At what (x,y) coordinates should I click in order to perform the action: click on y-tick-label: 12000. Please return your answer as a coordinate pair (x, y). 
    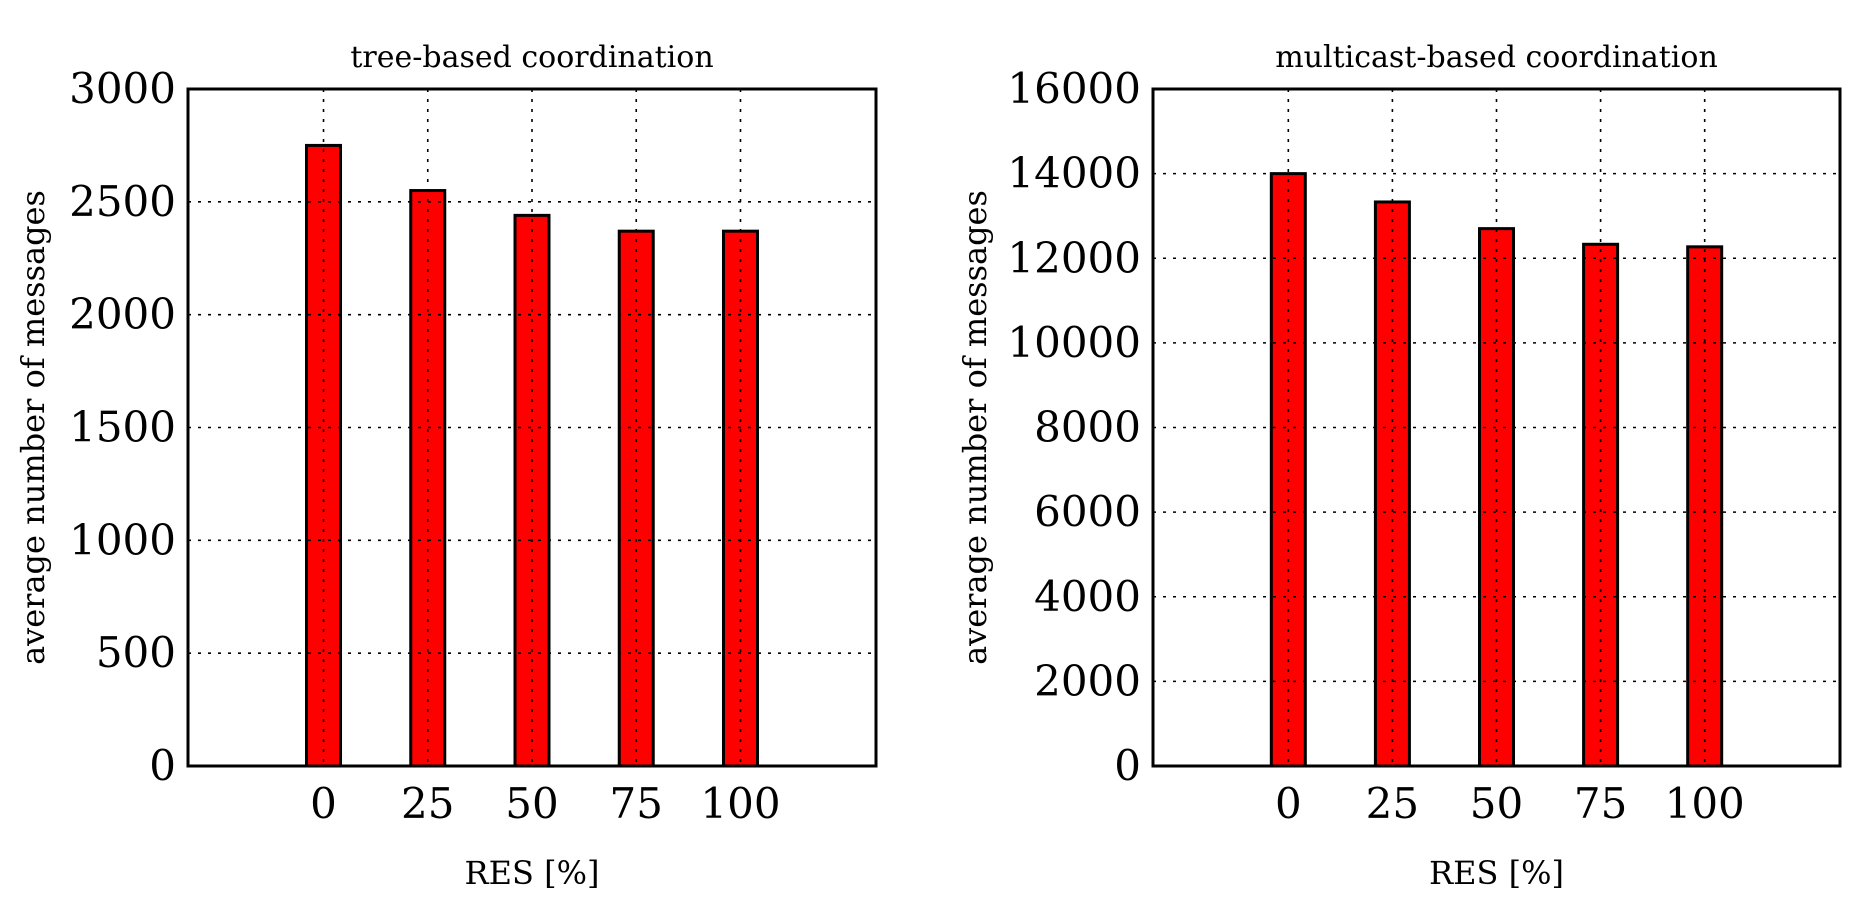
    Looking at the image, I should click on (1074, 257).